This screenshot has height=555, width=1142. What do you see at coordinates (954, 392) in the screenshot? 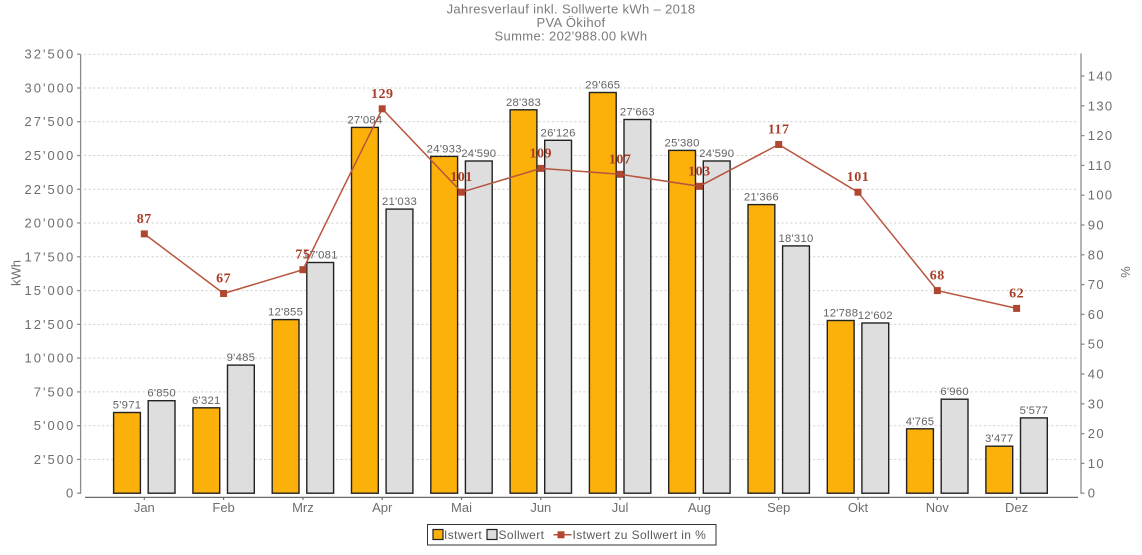
I see `svg-text: 6'960` at bounding box center [954, 392].